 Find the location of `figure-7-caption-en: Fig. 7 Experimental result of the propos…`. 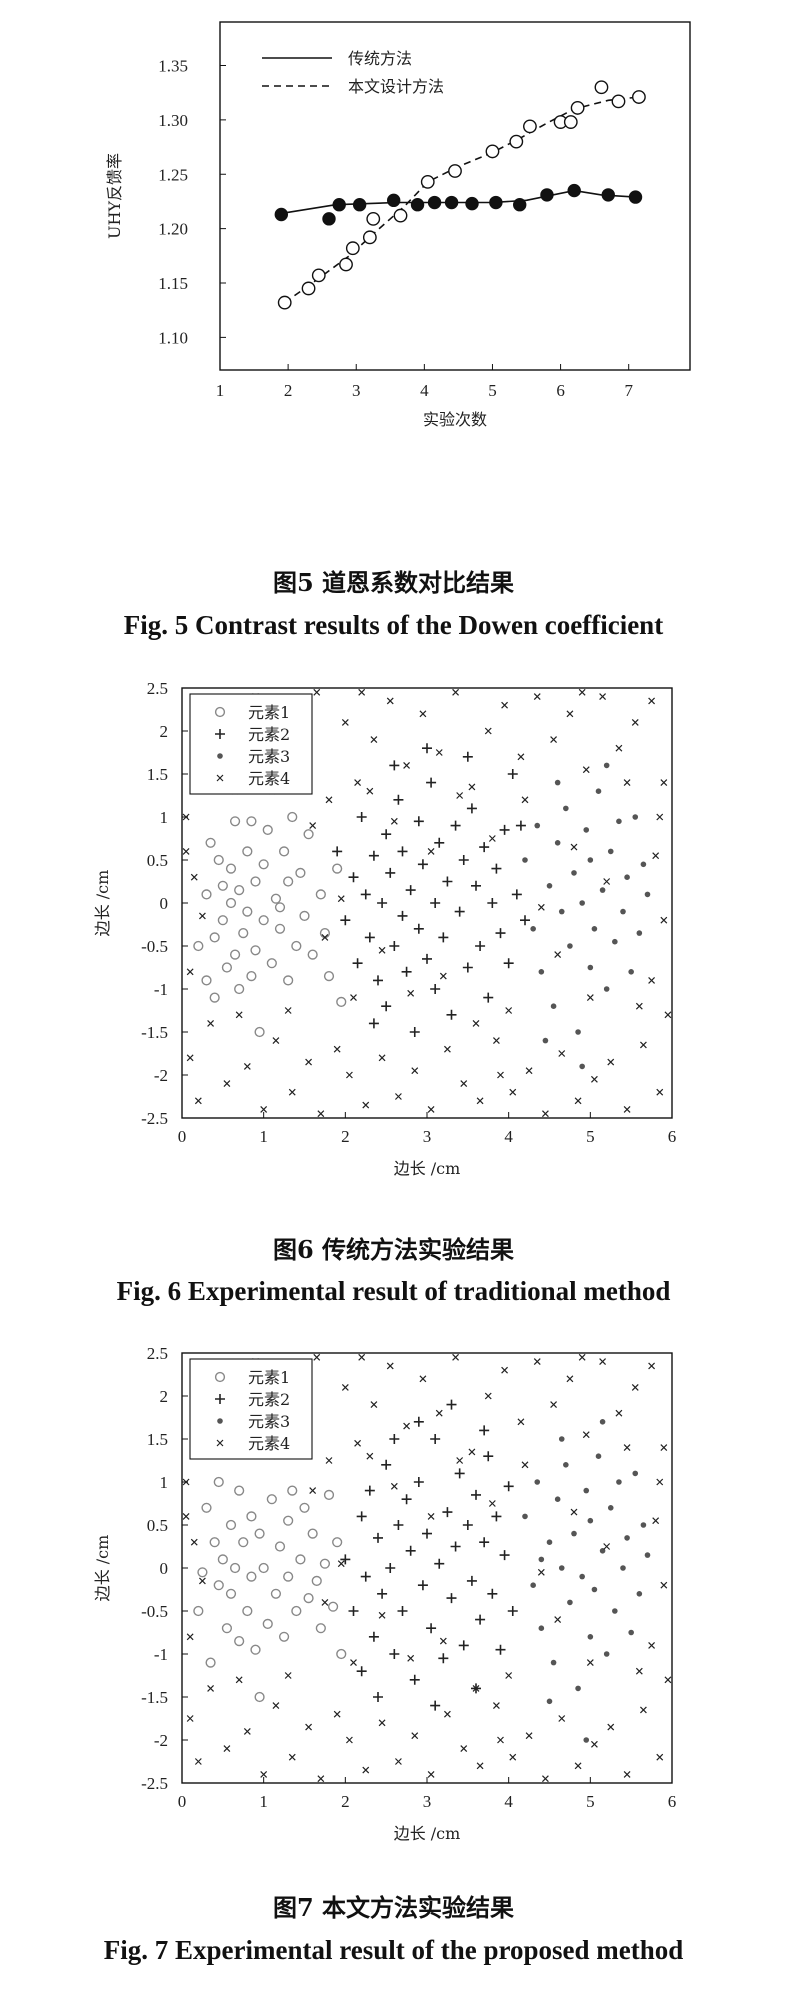

figure-7-caption-en: Fig. 7 Experimental result of the propos… is located at coordinates (393, 1950).